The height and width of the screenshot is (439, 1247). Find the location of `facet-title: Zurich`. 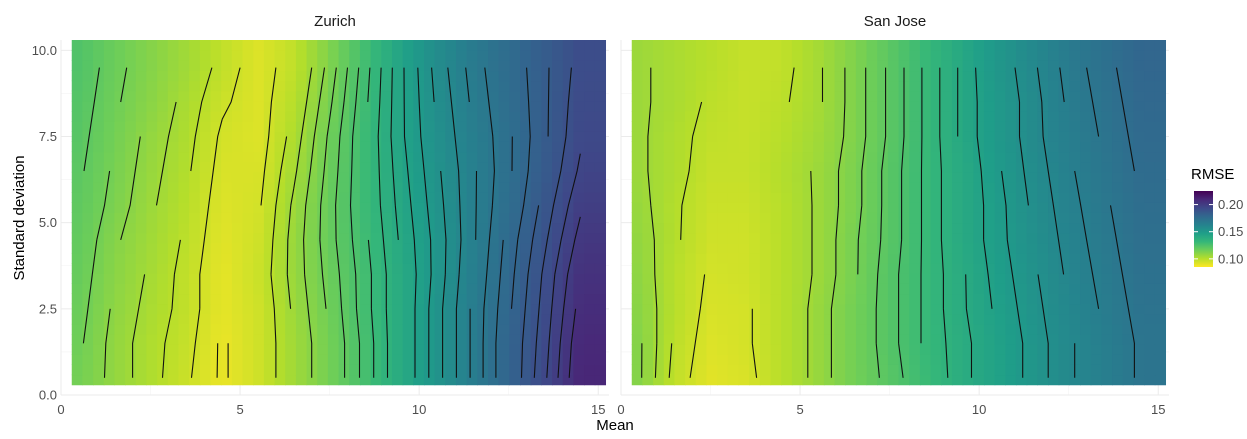

facet-title: Zurich is located at coordinates (335, 21).